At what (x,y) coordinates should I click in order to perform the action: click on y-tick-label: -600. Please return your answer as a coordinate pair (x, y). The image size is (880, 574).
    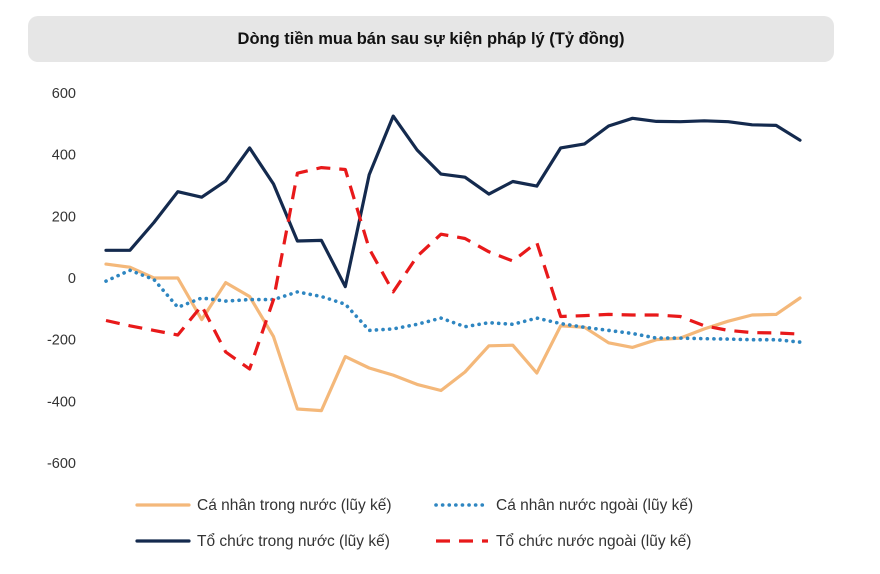
    Looking at the image, I should click on (61, 464).